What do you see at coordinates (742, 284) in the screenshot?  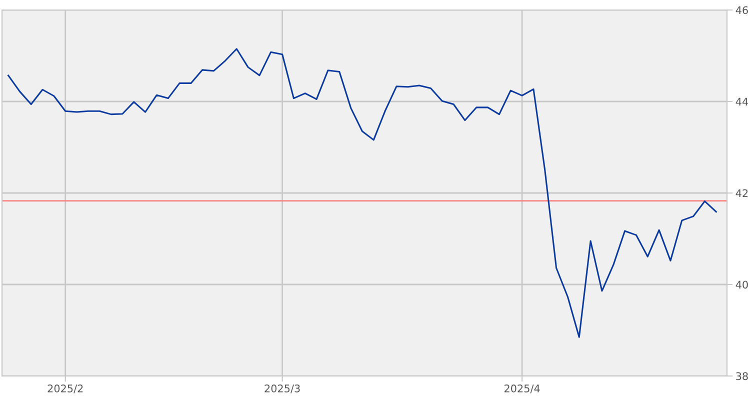 I see `y-tick-label: 40` at bounding box center [742, 284].